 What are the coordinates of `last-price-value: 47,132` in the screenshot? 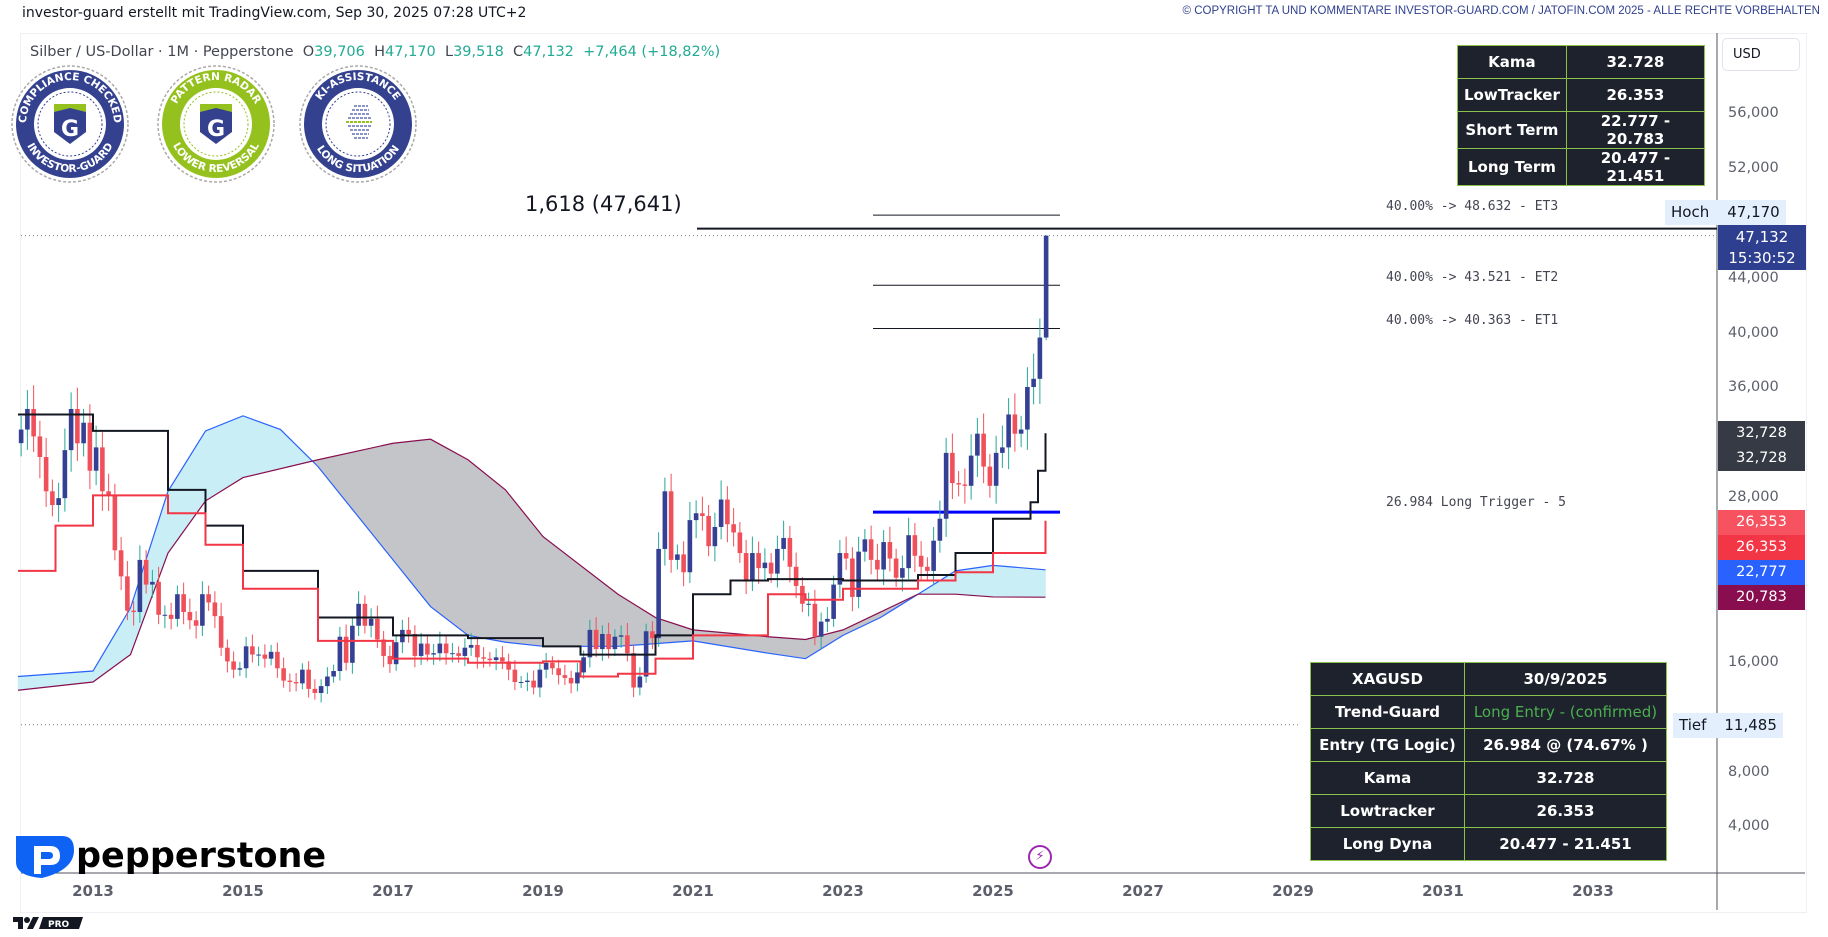 It's located at (1762, 237).